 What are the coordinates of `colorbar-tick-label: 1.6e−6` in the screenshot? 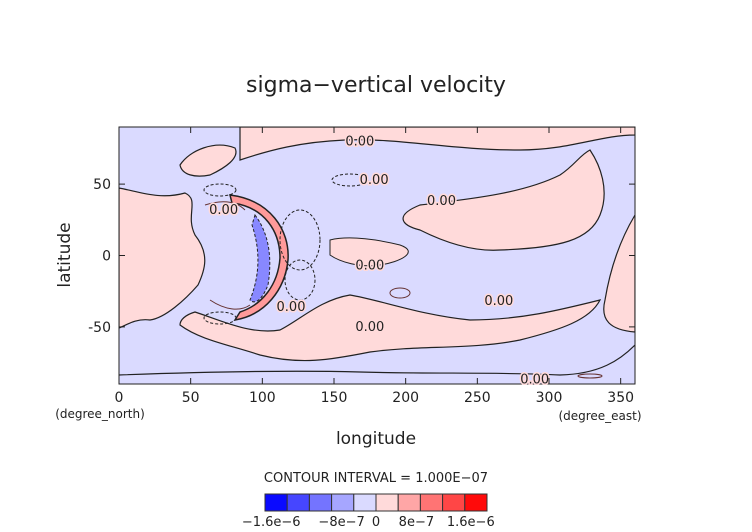 It's located at (471, 522).